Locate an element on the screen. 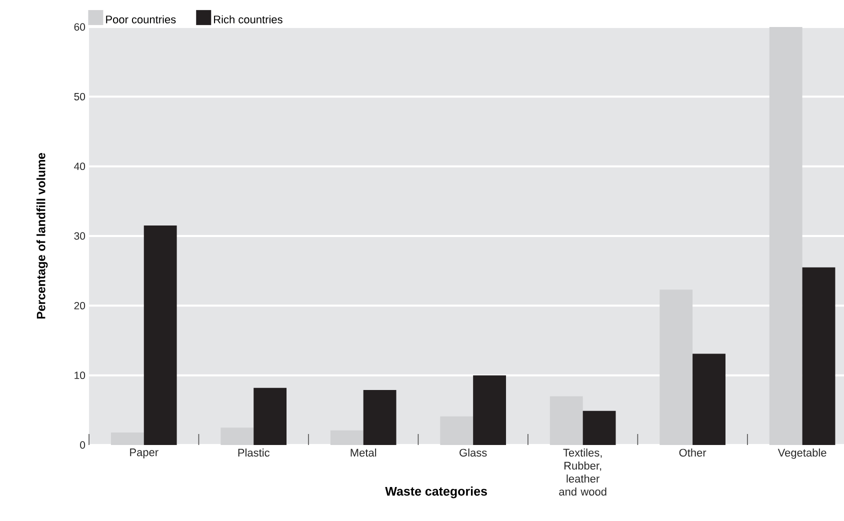 Image resolution: width=844 pixels, height=521 pixels. x-tick-label: Paper is located at coordinates (144, 453).